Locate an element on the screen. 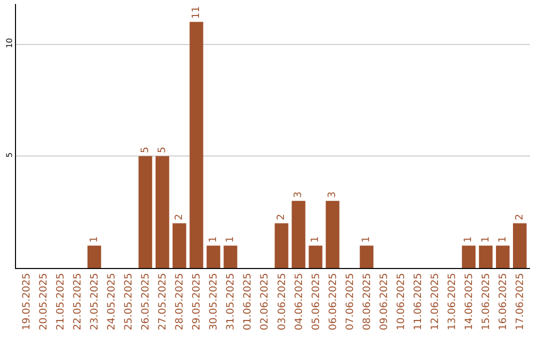 The height and width of the screenshot is (340, 540). x-tick-label: 12.06.2025 is located at coordinates (435, 301).